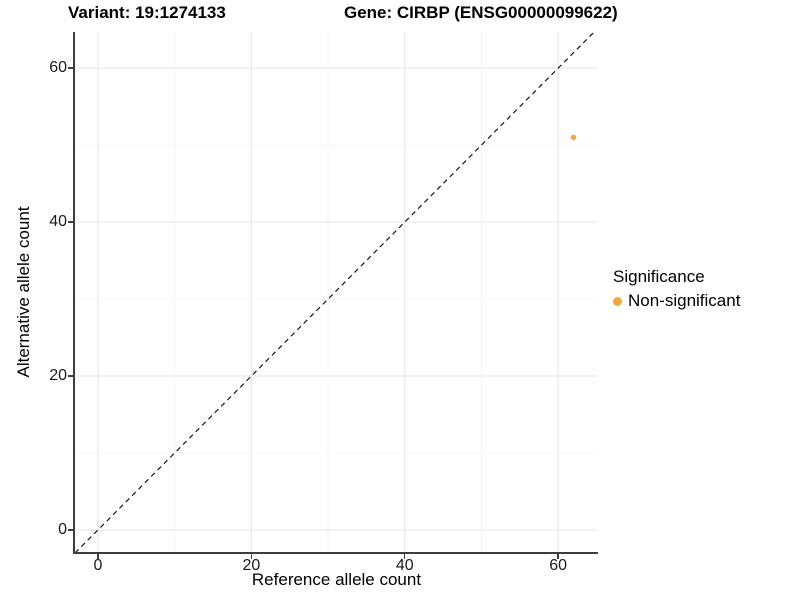 The width and height of the screenshot is (800, 600). What do you see at coordinates (404, 565) in the screenshot?
I see `x-tick-label: 40` at bounding box center [404, 565].